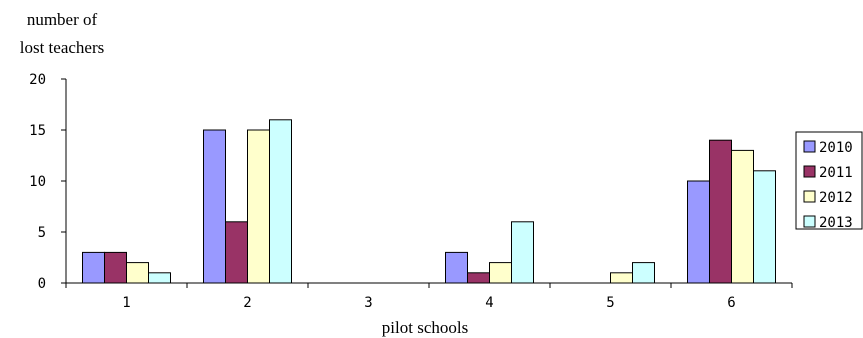  I want to click on x-axis-title: pilot schools, so click(425, 327).